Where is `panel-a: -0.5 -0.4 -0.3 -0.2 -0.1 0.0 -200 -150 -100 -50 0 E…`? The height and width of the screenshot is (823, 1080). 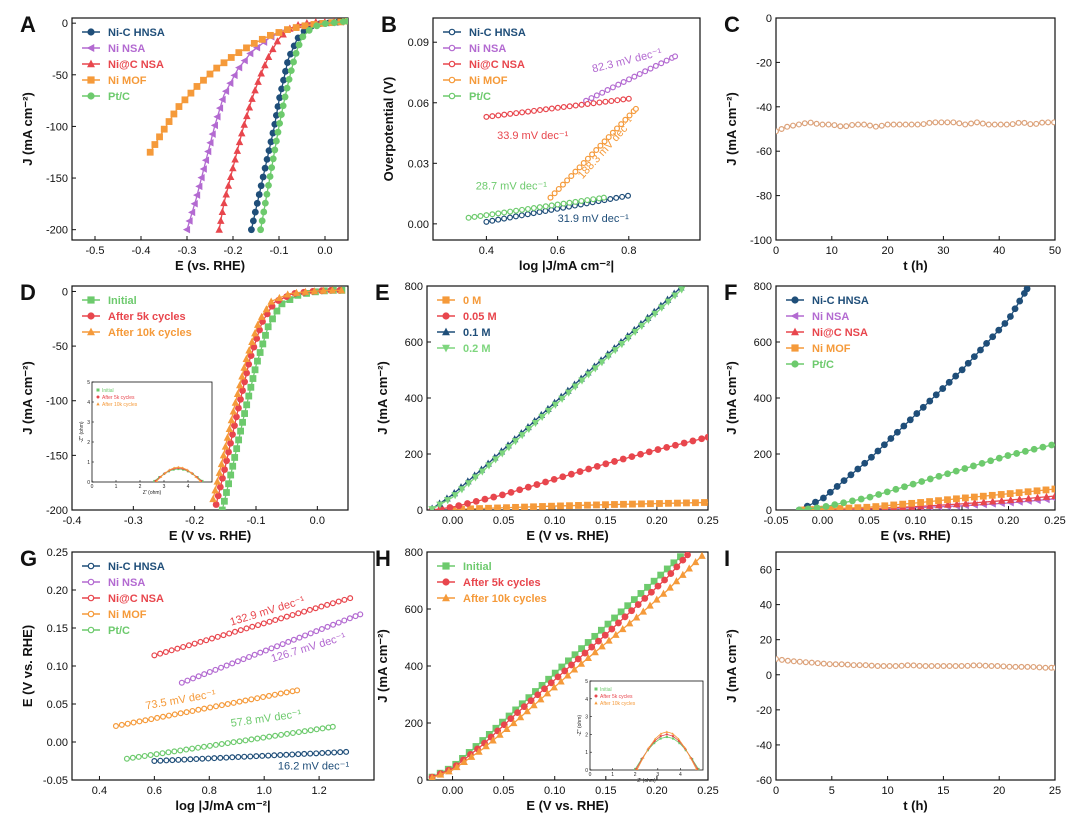
panel-a: -0.5 -0.4 -0.3 -0.2 -0.1 0.0 -200 -150 -100 -50 0 E… is located at coordinates (184, 142).